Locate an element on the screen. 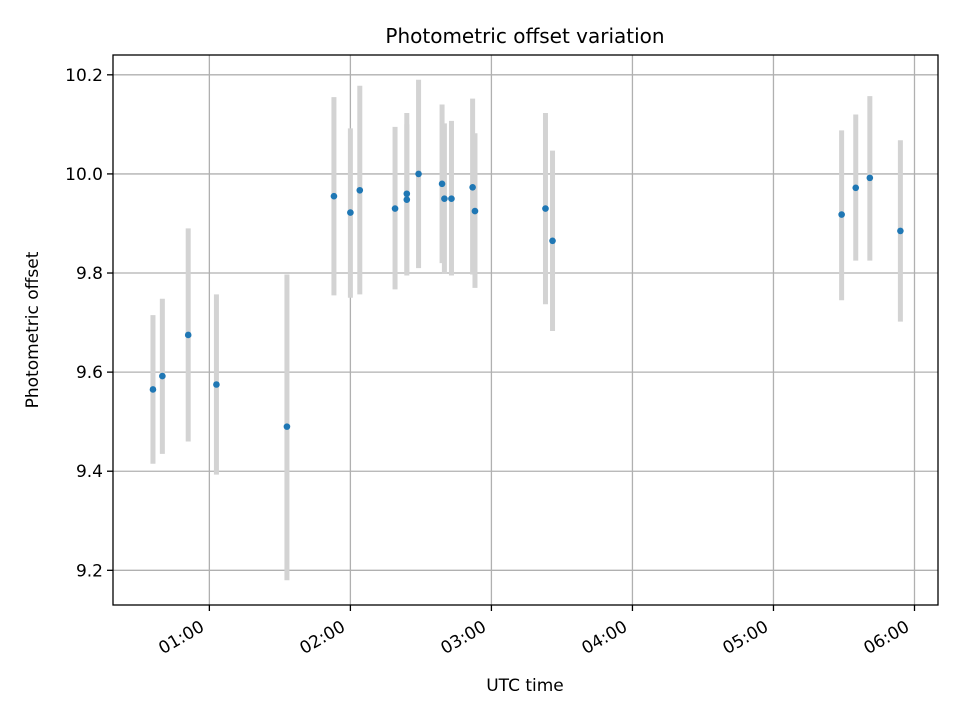 The width and height of the screenshot is (960, 720). y-tick-label: 9.2 is located at coordinates (89, 571).